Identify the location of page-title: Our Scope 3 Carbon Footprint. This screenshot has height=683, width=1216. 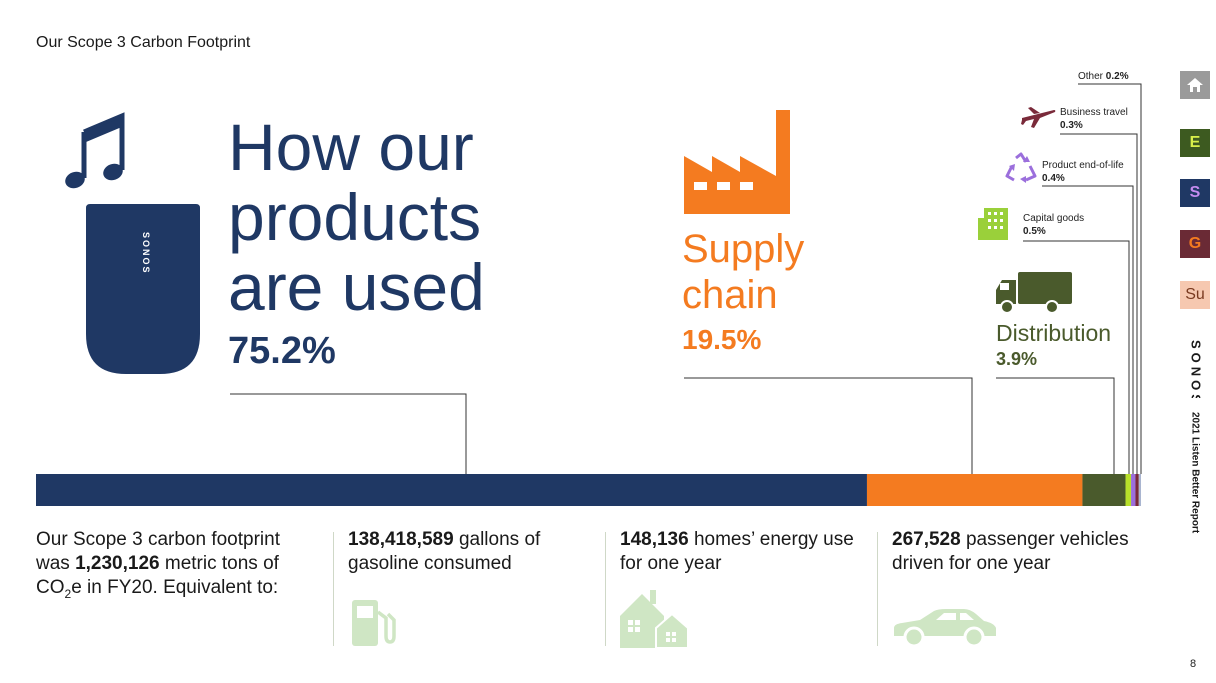
(143, 42).